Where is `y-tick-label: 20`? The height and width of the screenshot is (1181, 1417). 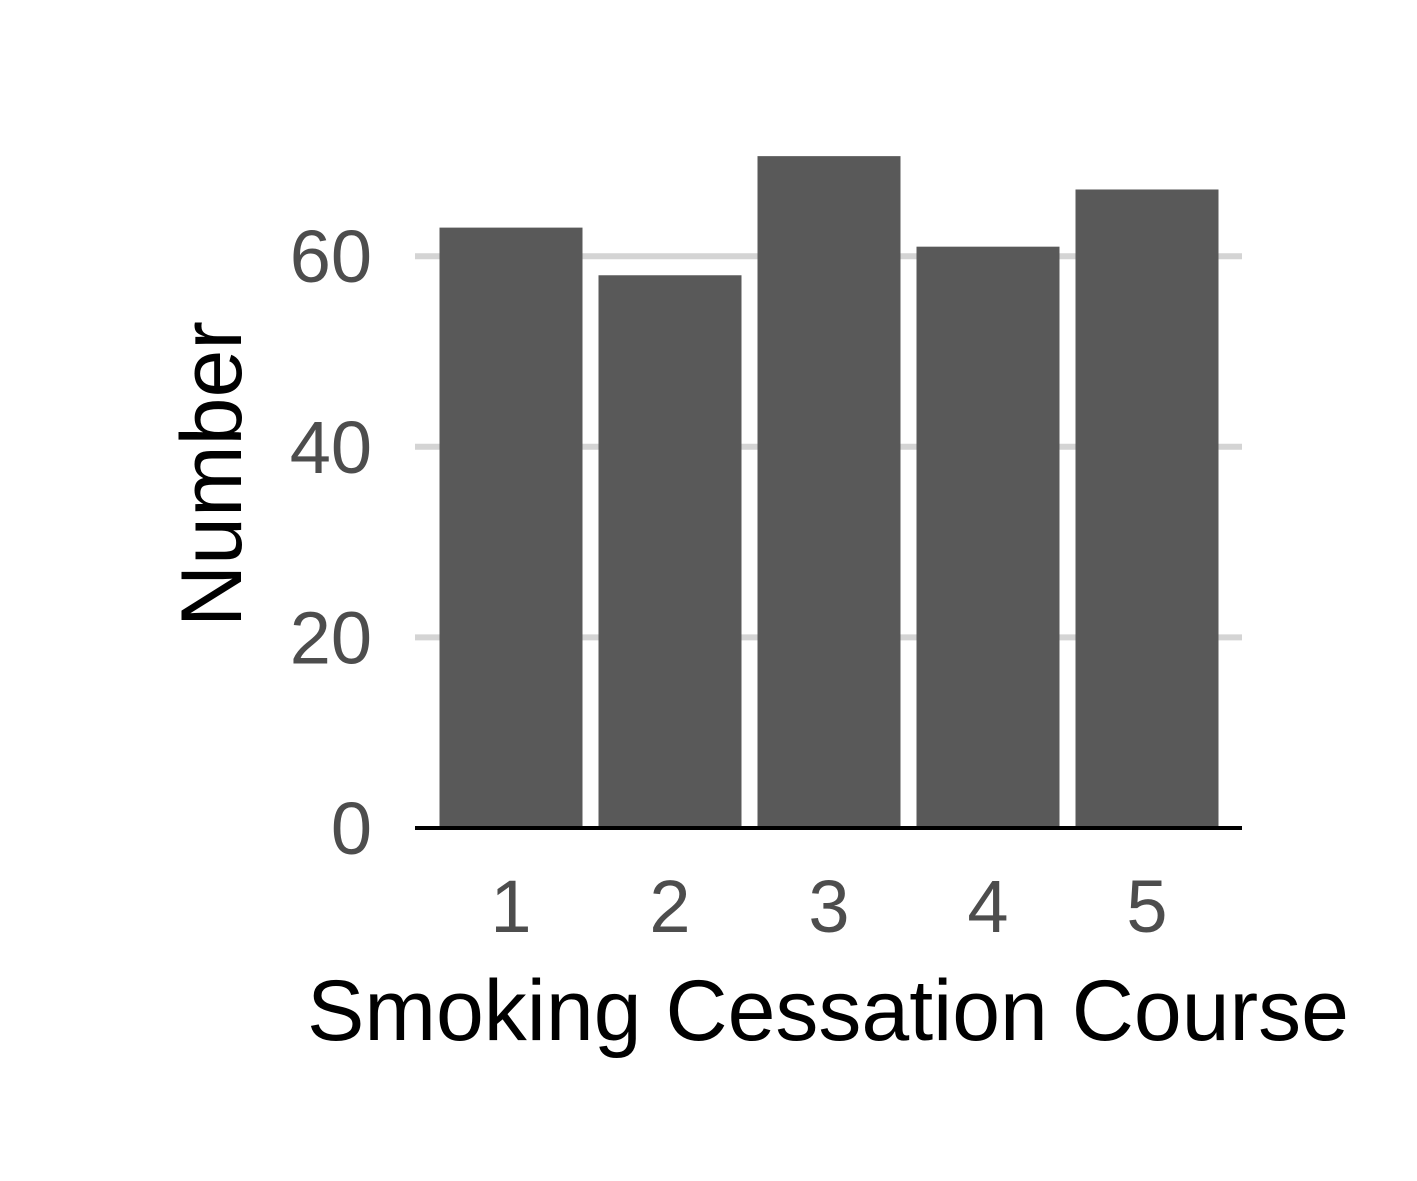
y-tick-label: 20 is located at coordinates (331, 637).